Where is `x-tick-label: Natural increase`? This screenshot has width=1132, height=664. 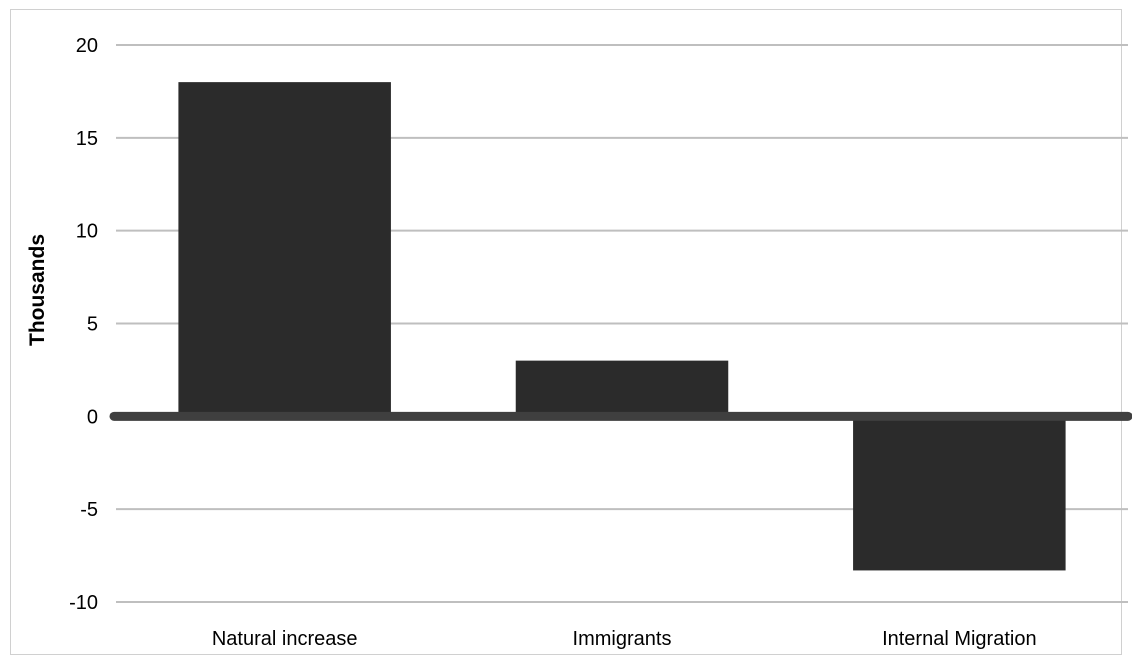 x-tick-label: Natural increase is located at coordinates (285, 639).